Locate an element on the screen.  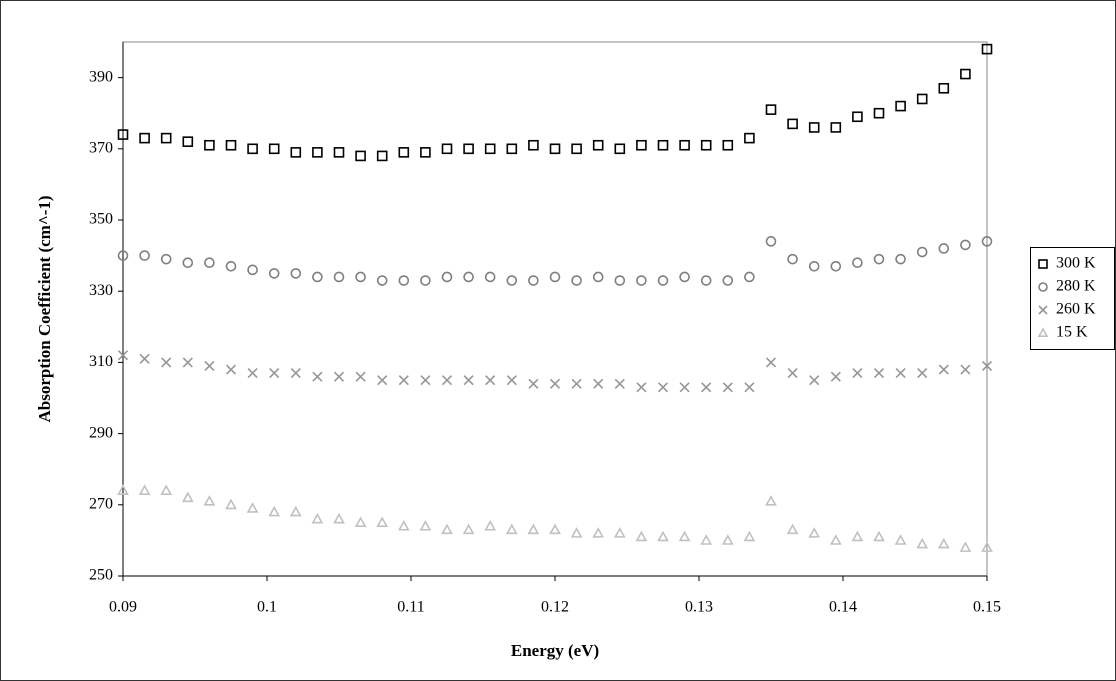
x-tick-label: 0.09 is located at coordinates (123, 607).